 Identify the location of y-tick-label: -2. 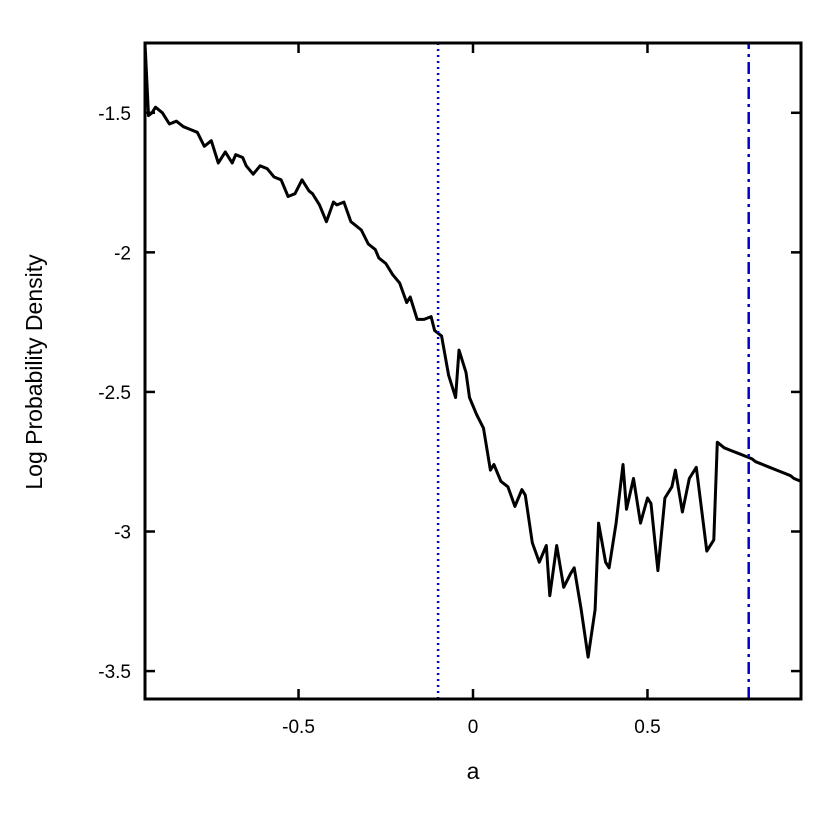
(122, 253).